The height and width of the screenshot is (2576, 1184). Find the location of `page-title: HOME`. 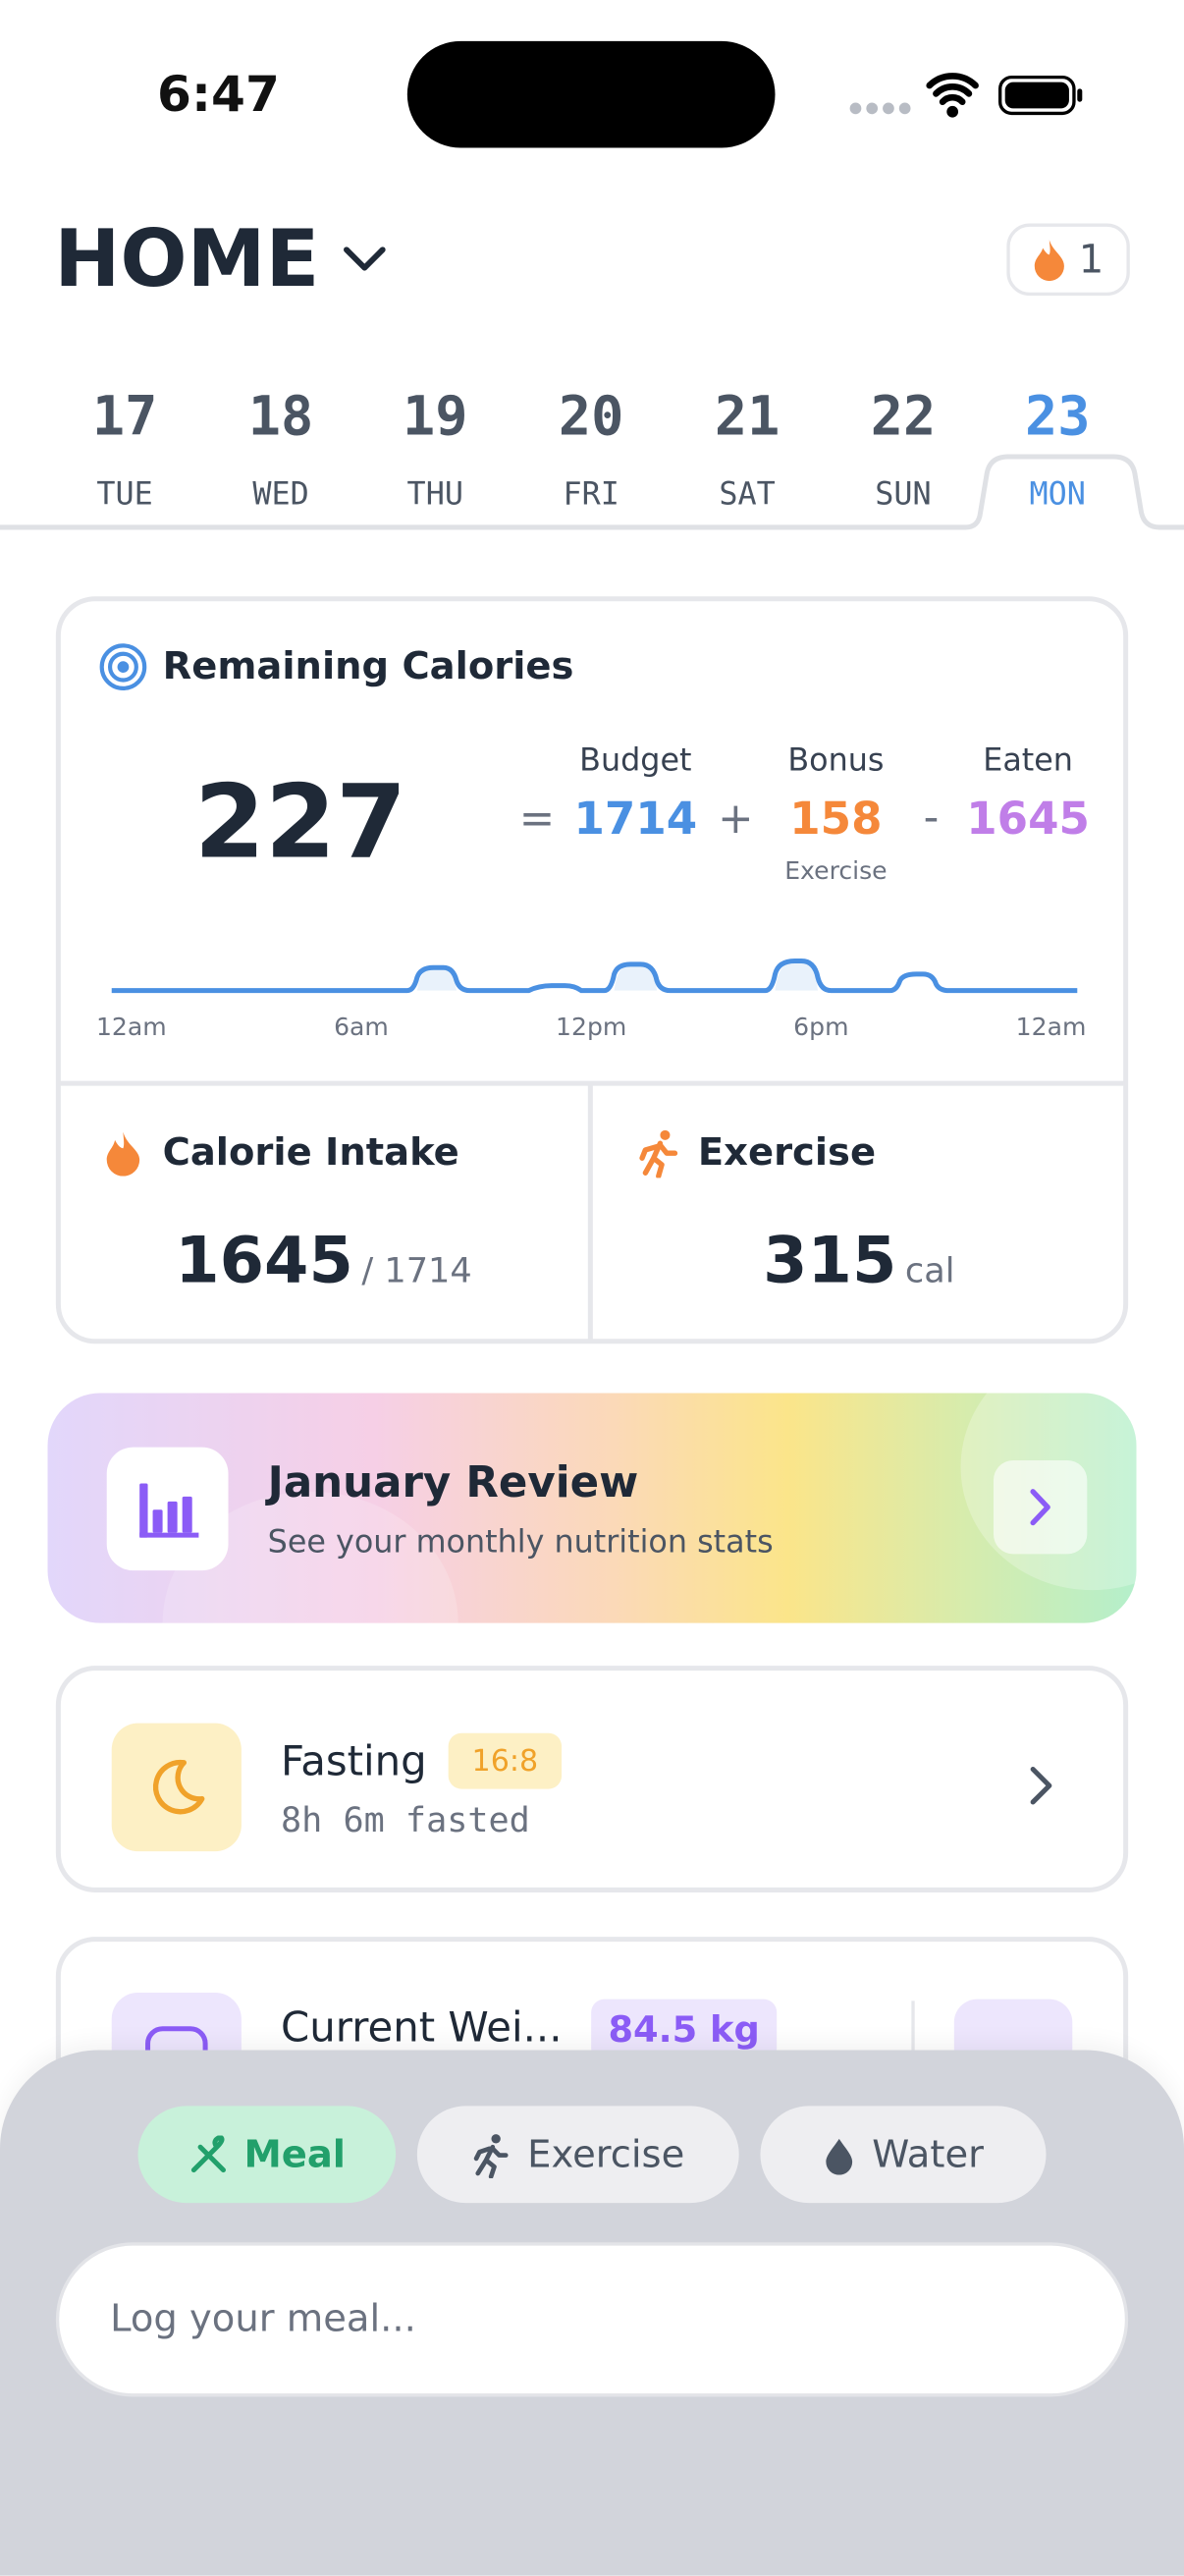

page-title: HOME is located at coordinates (187, 259).